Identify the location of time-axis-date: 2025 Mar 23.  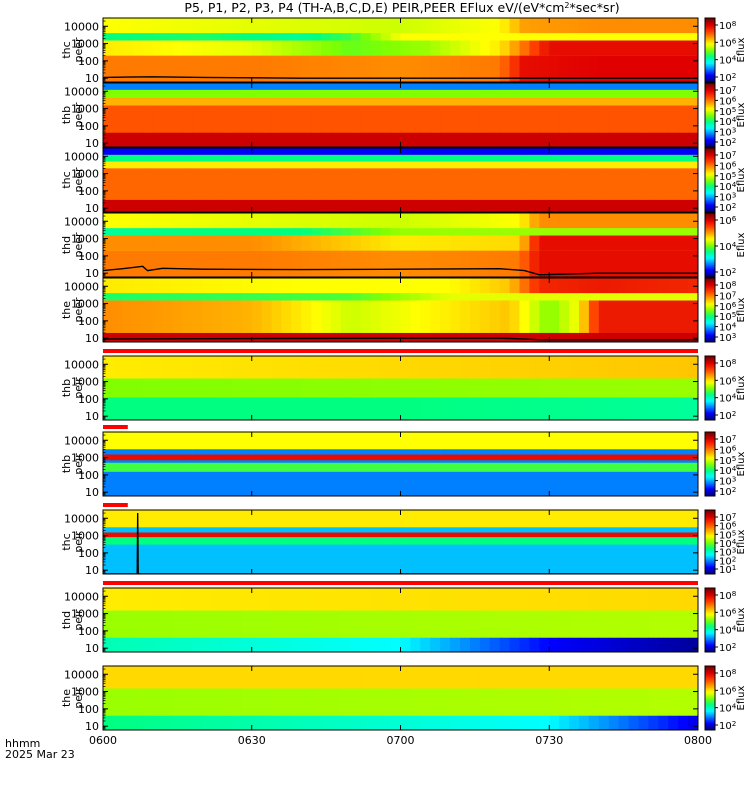
(40, 754).